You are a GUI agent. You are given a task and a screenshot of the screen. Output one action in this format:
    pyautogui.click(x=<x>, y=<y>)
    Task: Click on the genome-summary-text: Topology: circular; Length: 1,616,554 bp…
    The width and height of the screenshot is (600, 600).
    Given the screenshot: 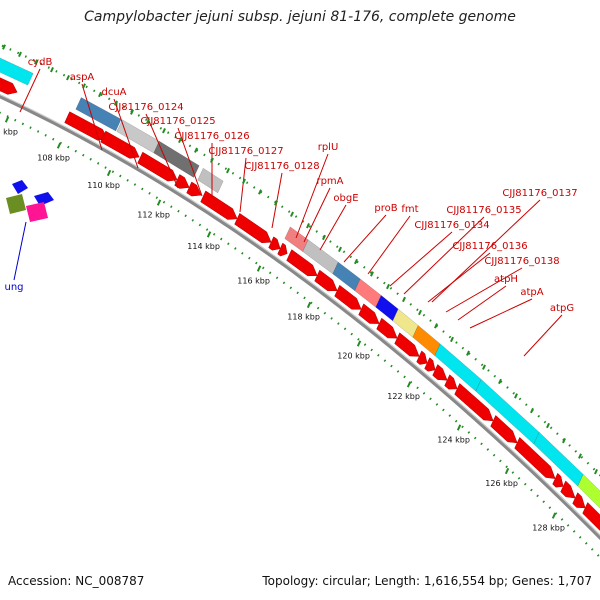 What is the action you would take?
    pyautogui.click(x=427, y=581)
    